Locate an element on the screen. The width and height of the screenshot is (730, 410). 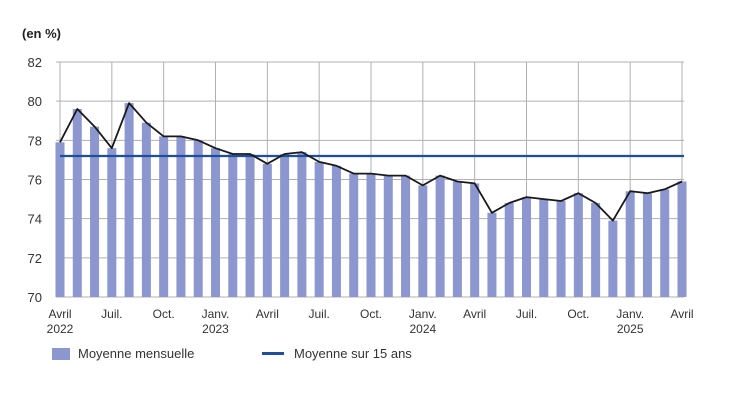
y-tick-labels: 70 72 74 76 78 80 82 is located at coordinates (35, 180).